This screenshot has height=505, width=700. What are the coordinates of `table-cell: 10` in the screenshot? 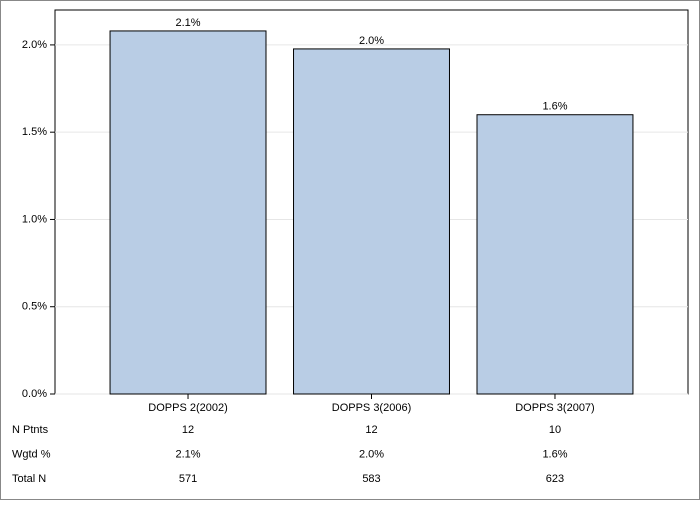 It's located at (555, 430).